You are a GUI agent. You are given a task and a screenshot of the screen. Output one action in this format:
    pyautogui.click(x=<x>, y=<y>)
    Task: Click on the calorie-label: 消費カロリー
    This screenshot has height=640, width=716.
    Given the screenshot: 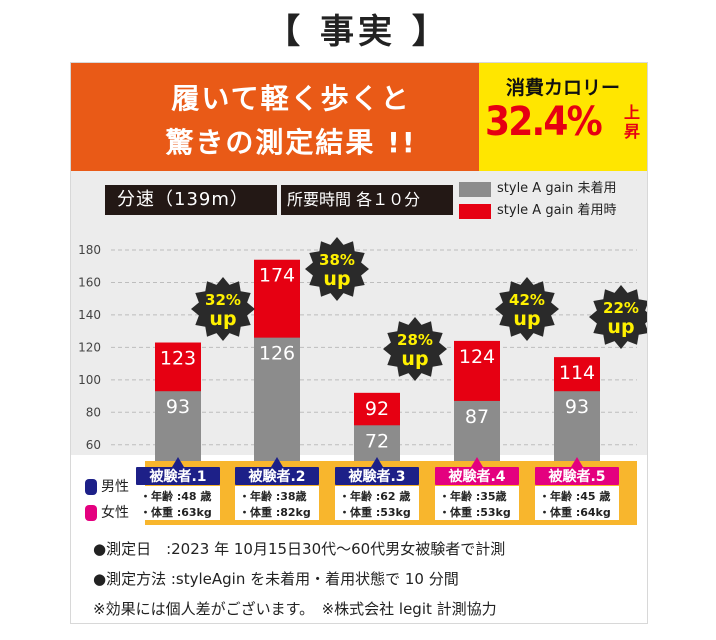 What is the action you would take?
    pyautogui.click(x=562, y=88)
    